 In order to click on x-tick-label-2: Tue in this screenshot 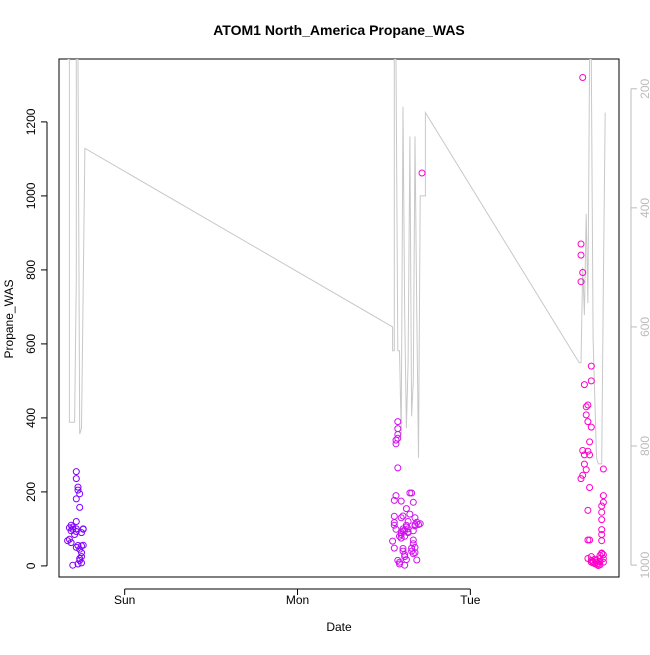, I will do `click(470, 600)`.